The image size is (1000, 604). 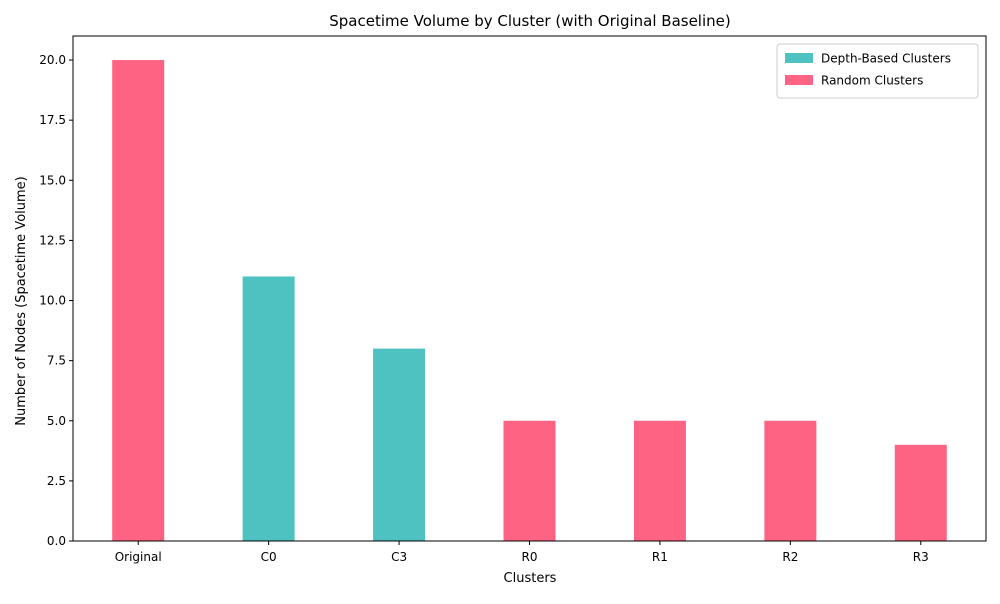 I want to click on x-tick-label: R1, so click(x=660, y=557).